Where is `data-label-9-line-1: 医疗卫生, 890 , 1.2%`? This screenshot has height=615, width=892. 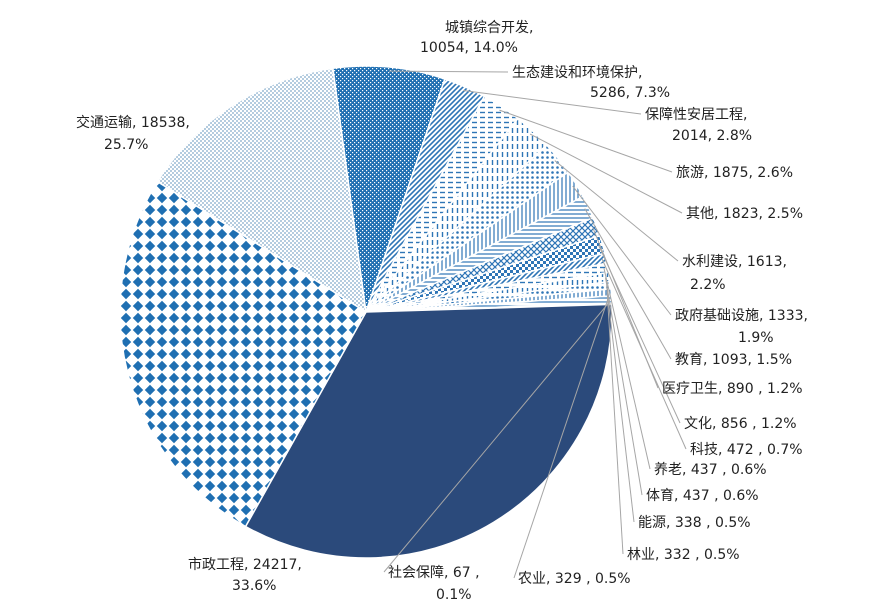 data-label-9-line-1: 医疗卫生, 890 , 1.2% is located at coordinates (732, 389).